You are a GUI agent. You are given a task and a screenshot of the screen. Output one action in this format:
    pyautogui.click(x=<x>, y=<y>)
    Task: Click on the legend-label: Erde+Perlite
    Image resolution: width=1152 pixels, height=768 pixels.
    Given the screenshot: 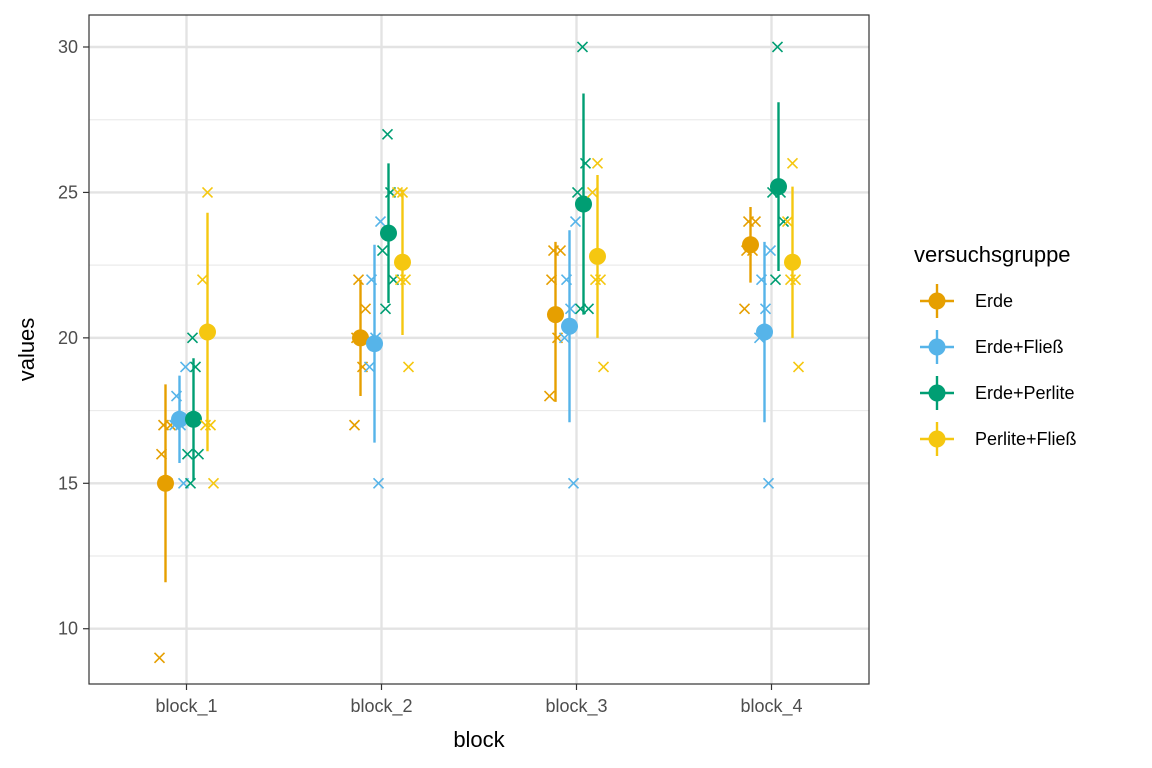 What is the action you would take?
    pyautogui.click(x=1025, y=393)
    